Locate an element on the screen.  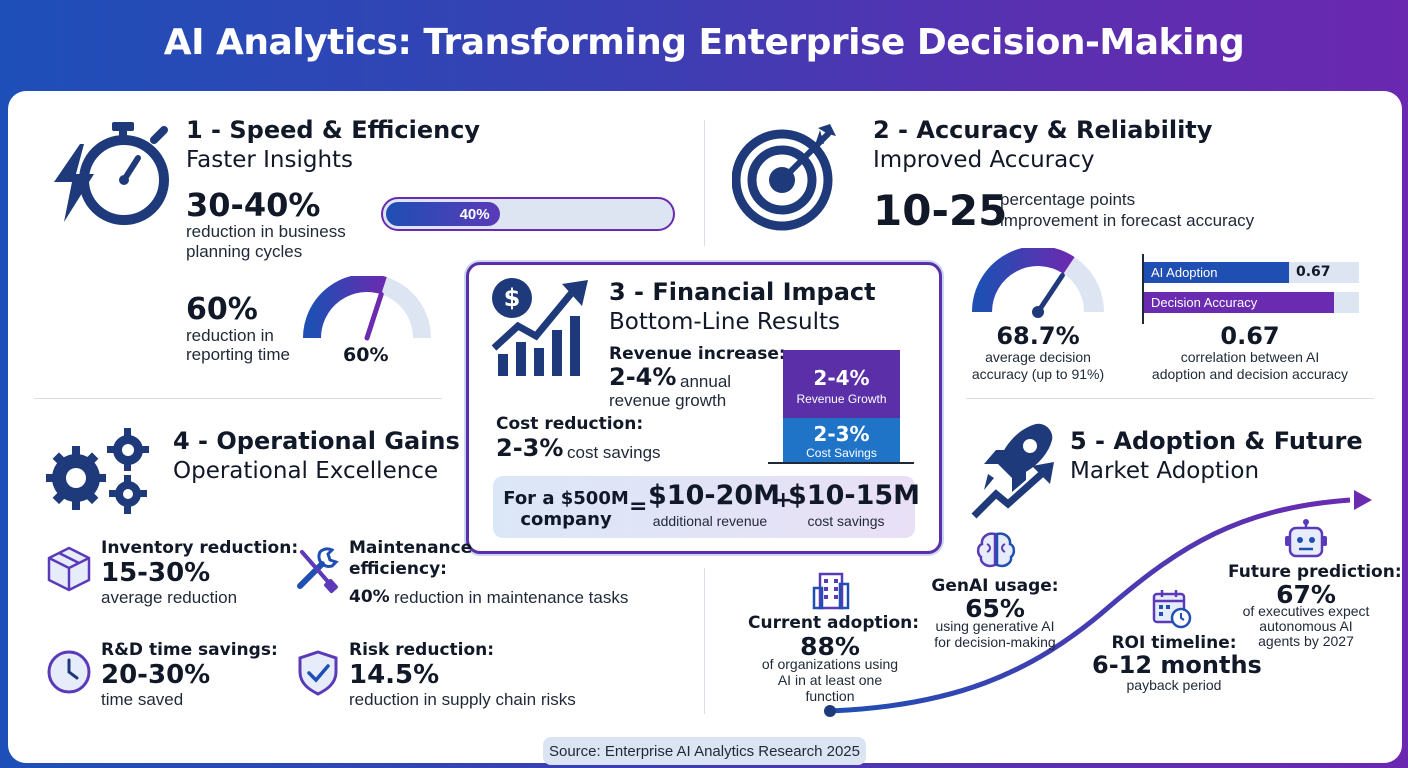
equation-plus: + is located at coordinates (783, 500).